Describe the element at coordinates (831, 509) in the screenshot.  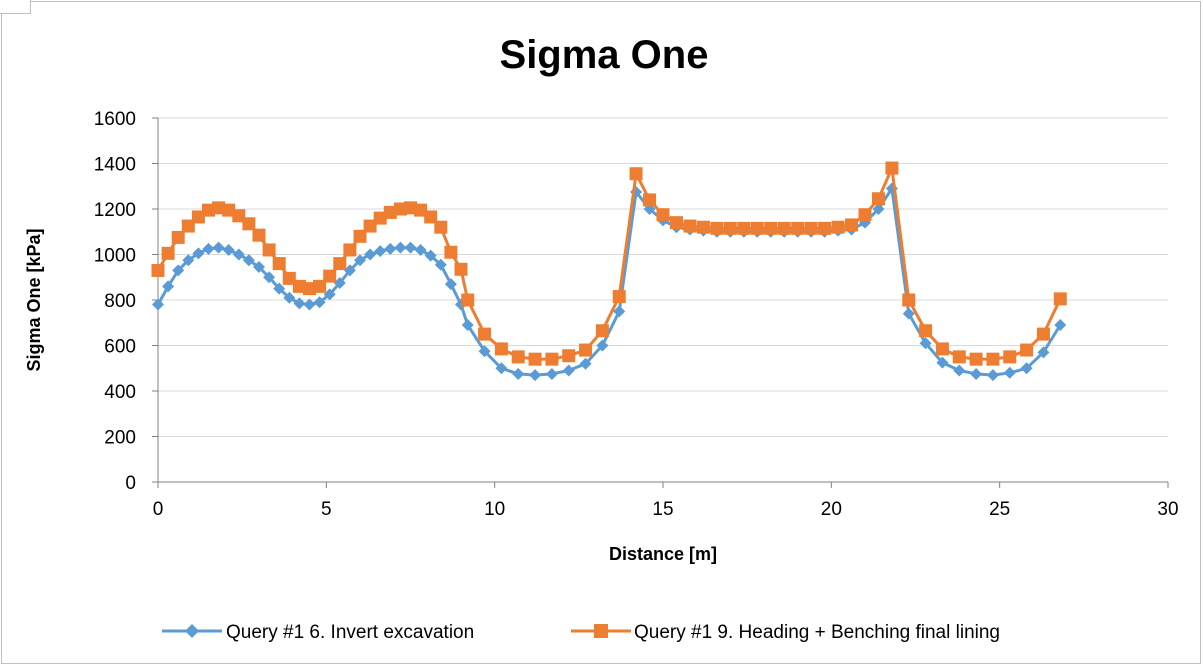
I see `x-tick-label: 20` at that location.